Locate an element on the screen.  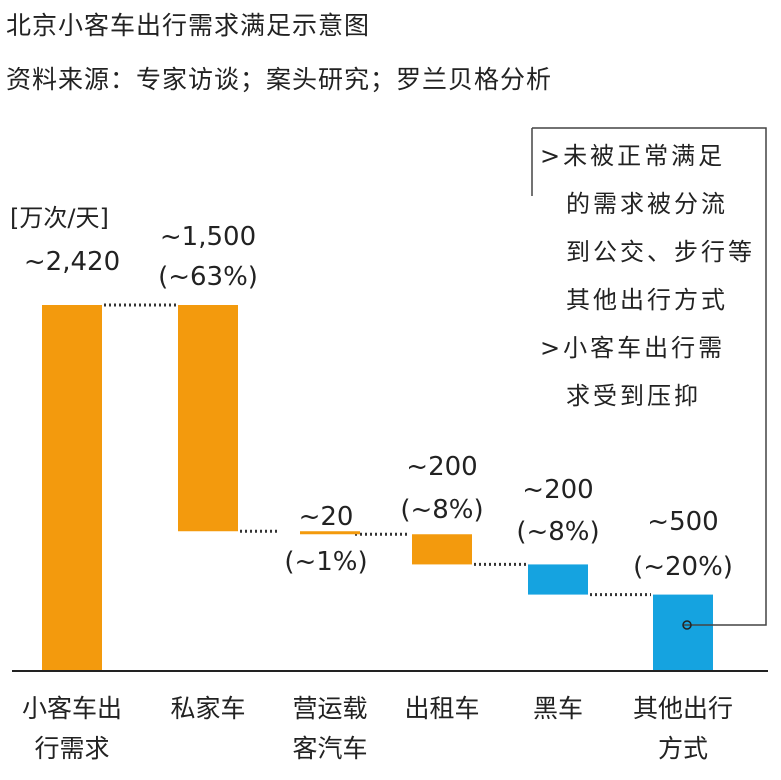
annotation-marker is located at coordinates (687, 625).